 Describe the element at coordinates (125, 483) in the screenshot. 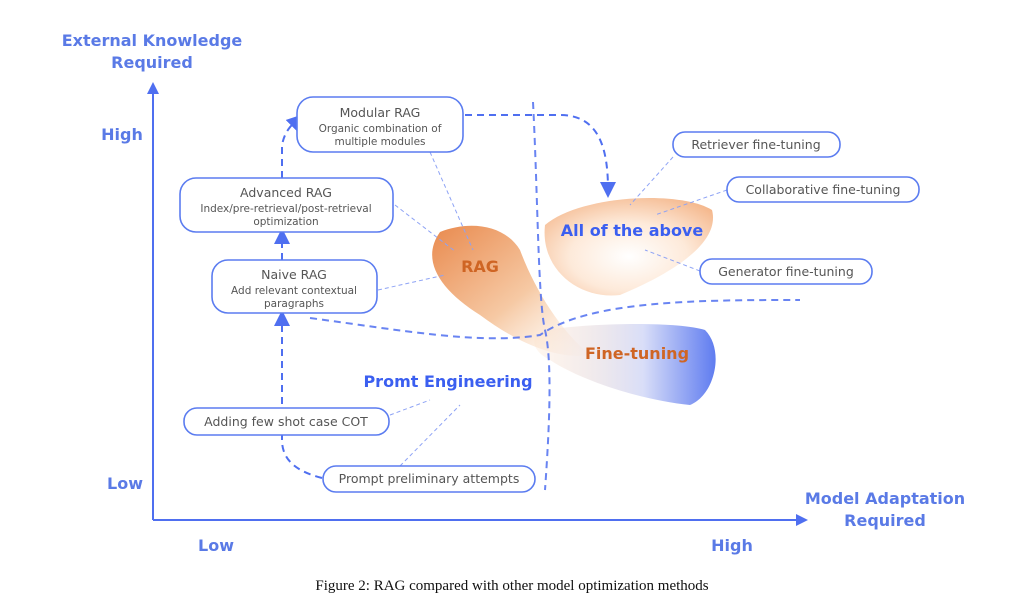

I see `y-axis-low: Low` at that location.